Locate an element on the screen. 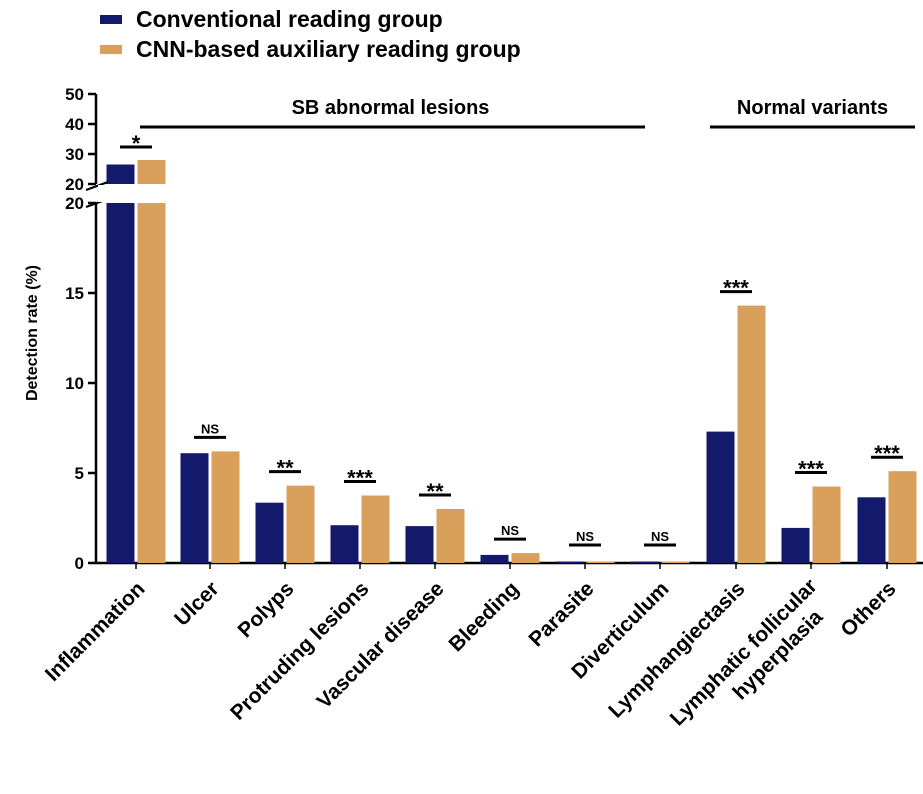 The width and height of the screenshot is (923, 794). y-tick-label: 40 is located at coordinates (74, 124).